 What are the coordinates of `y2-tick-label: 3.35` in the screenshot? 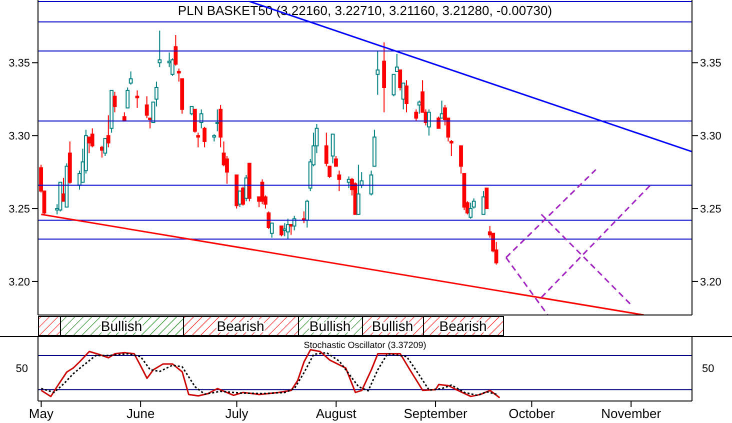 It's located at (711, 64).